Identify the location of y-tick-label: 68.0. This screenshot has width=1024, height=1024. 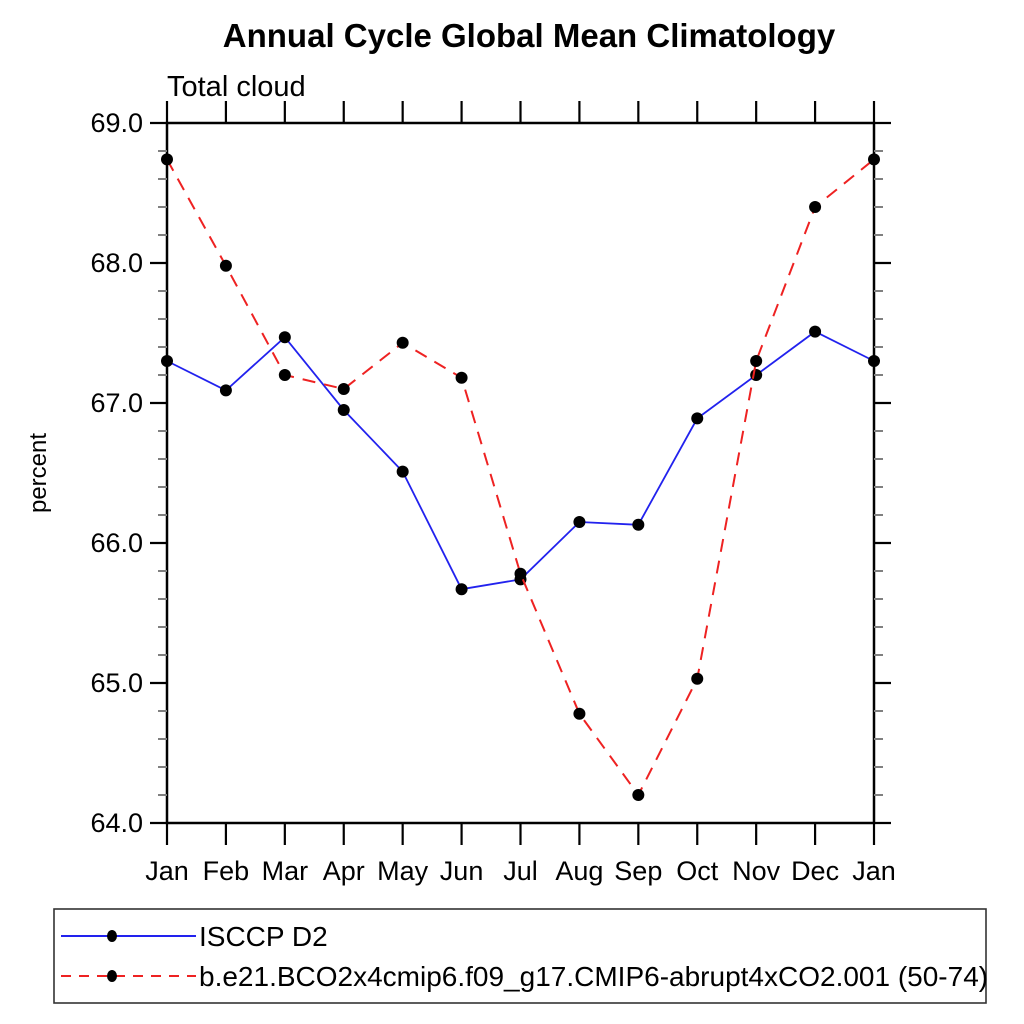
(116, 263).